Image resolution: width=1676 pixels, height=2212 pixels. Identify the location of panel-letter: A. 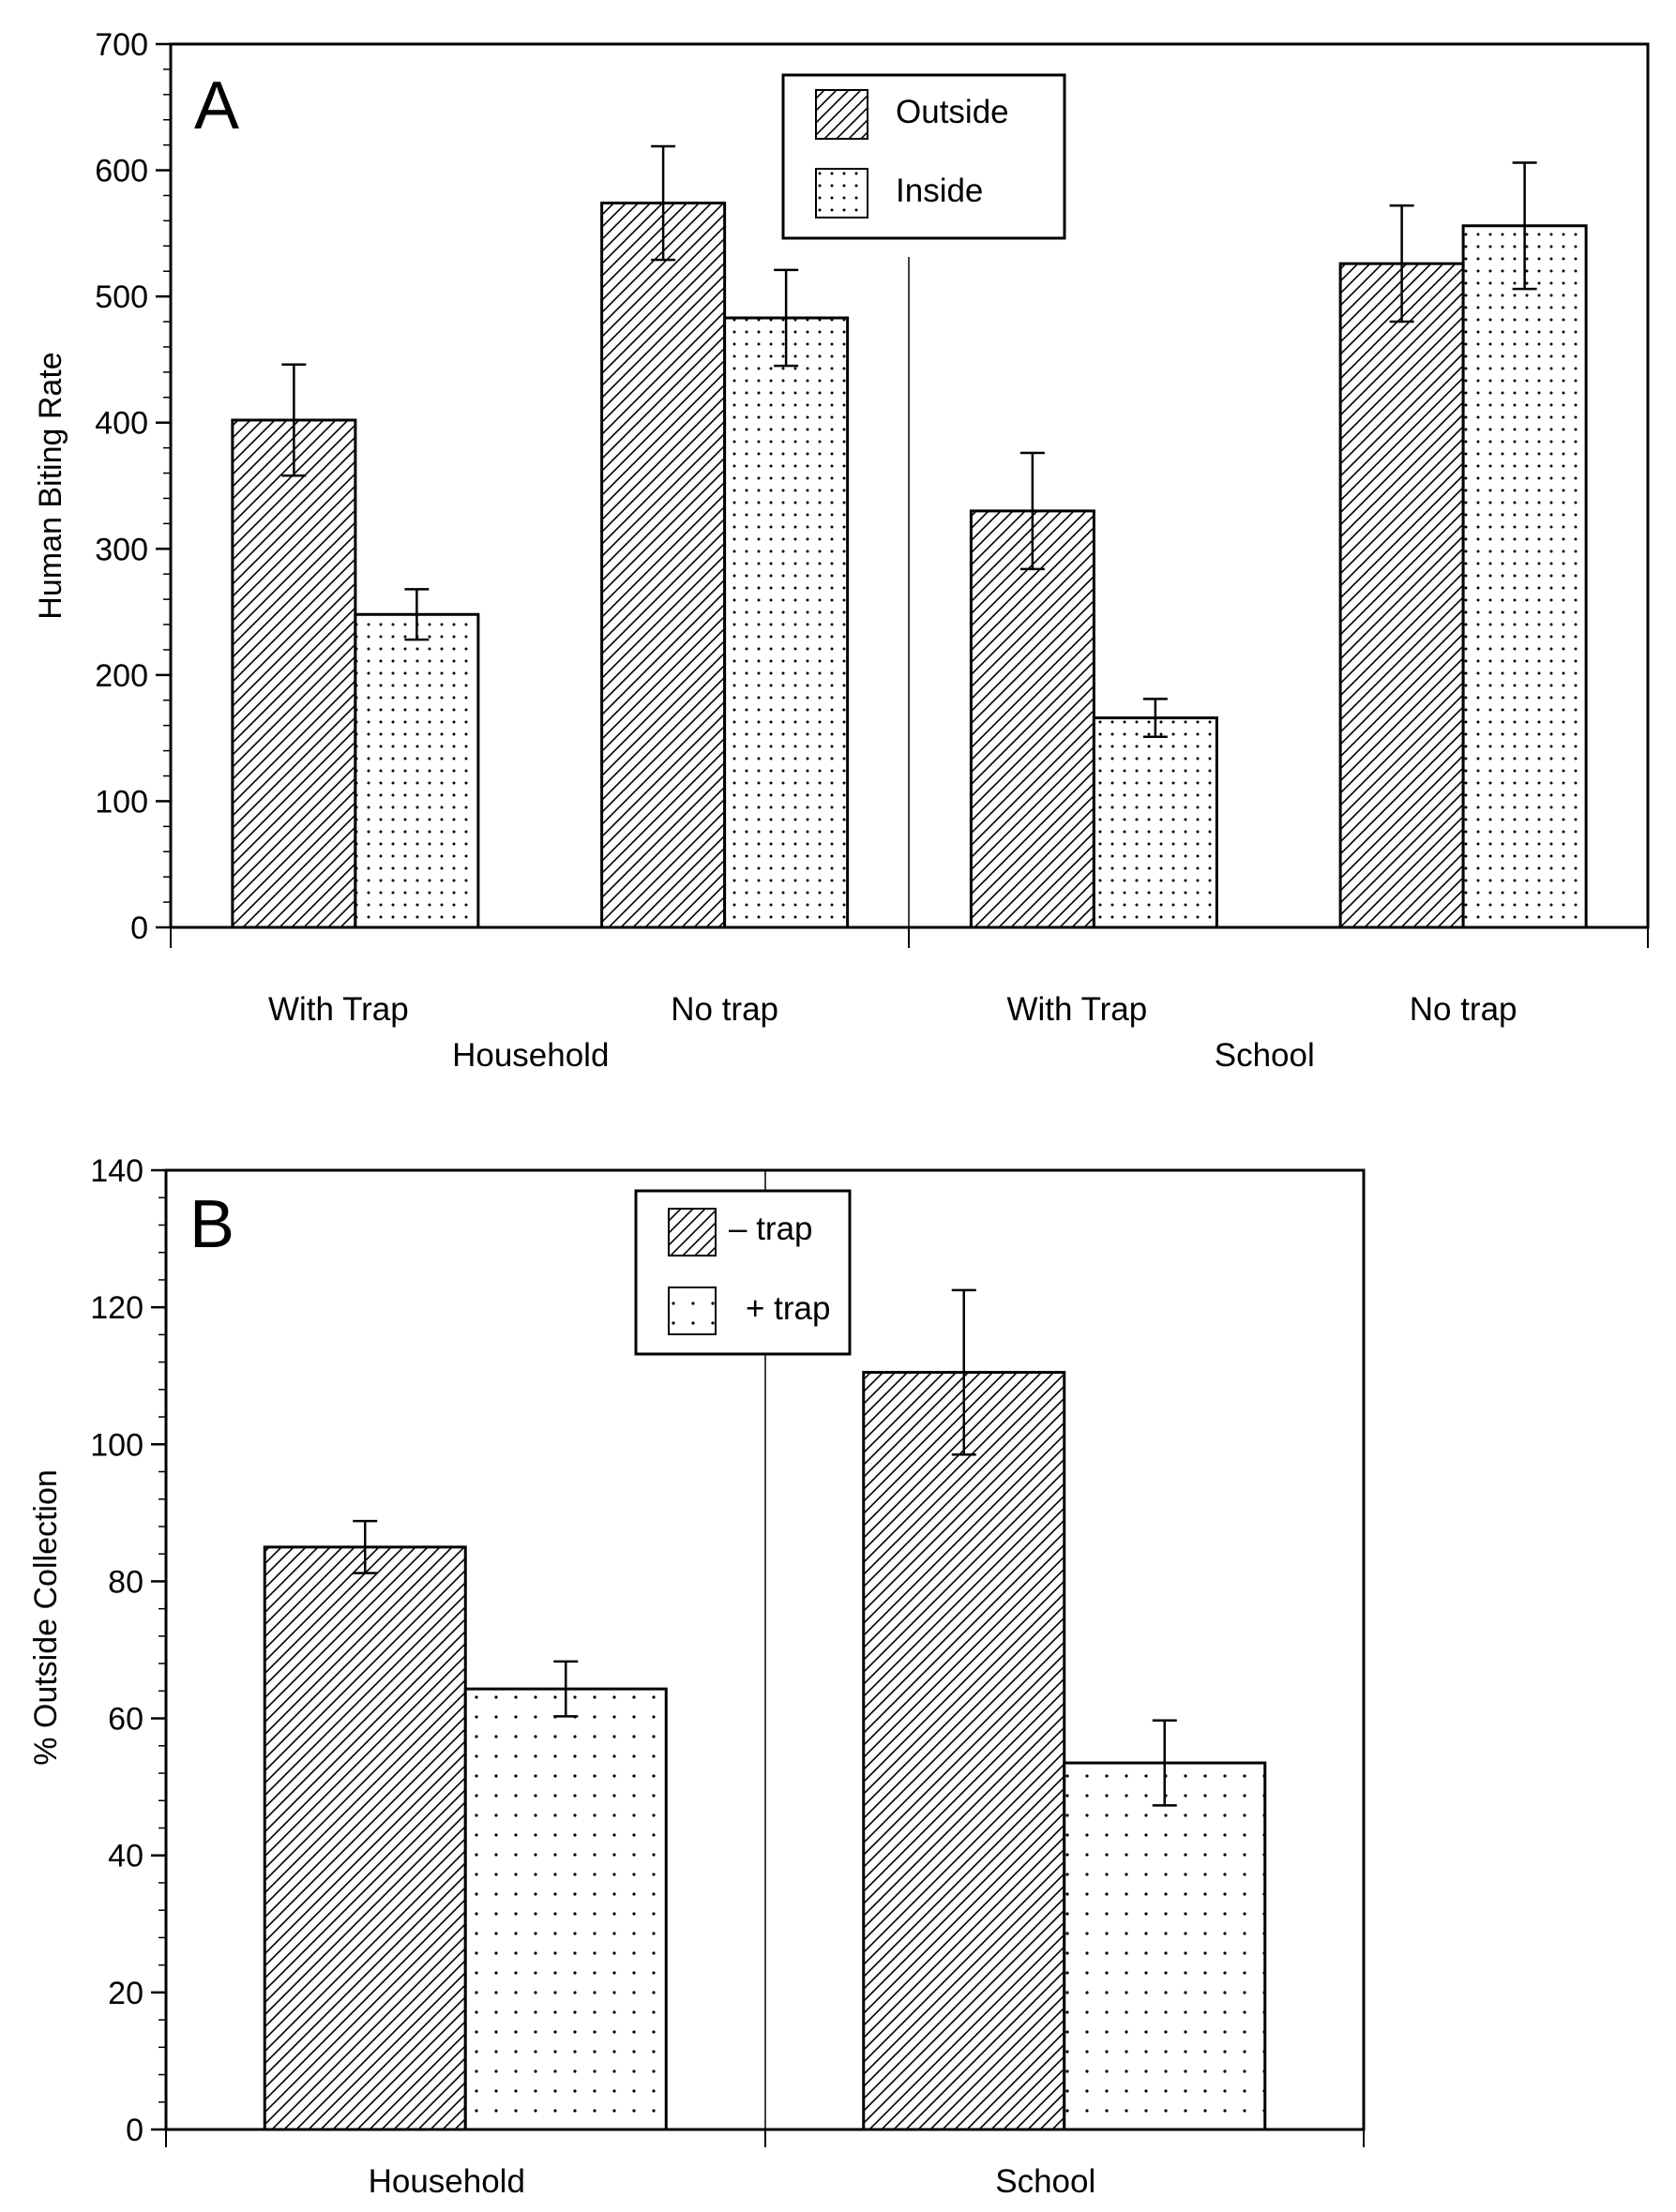
(217, 105).